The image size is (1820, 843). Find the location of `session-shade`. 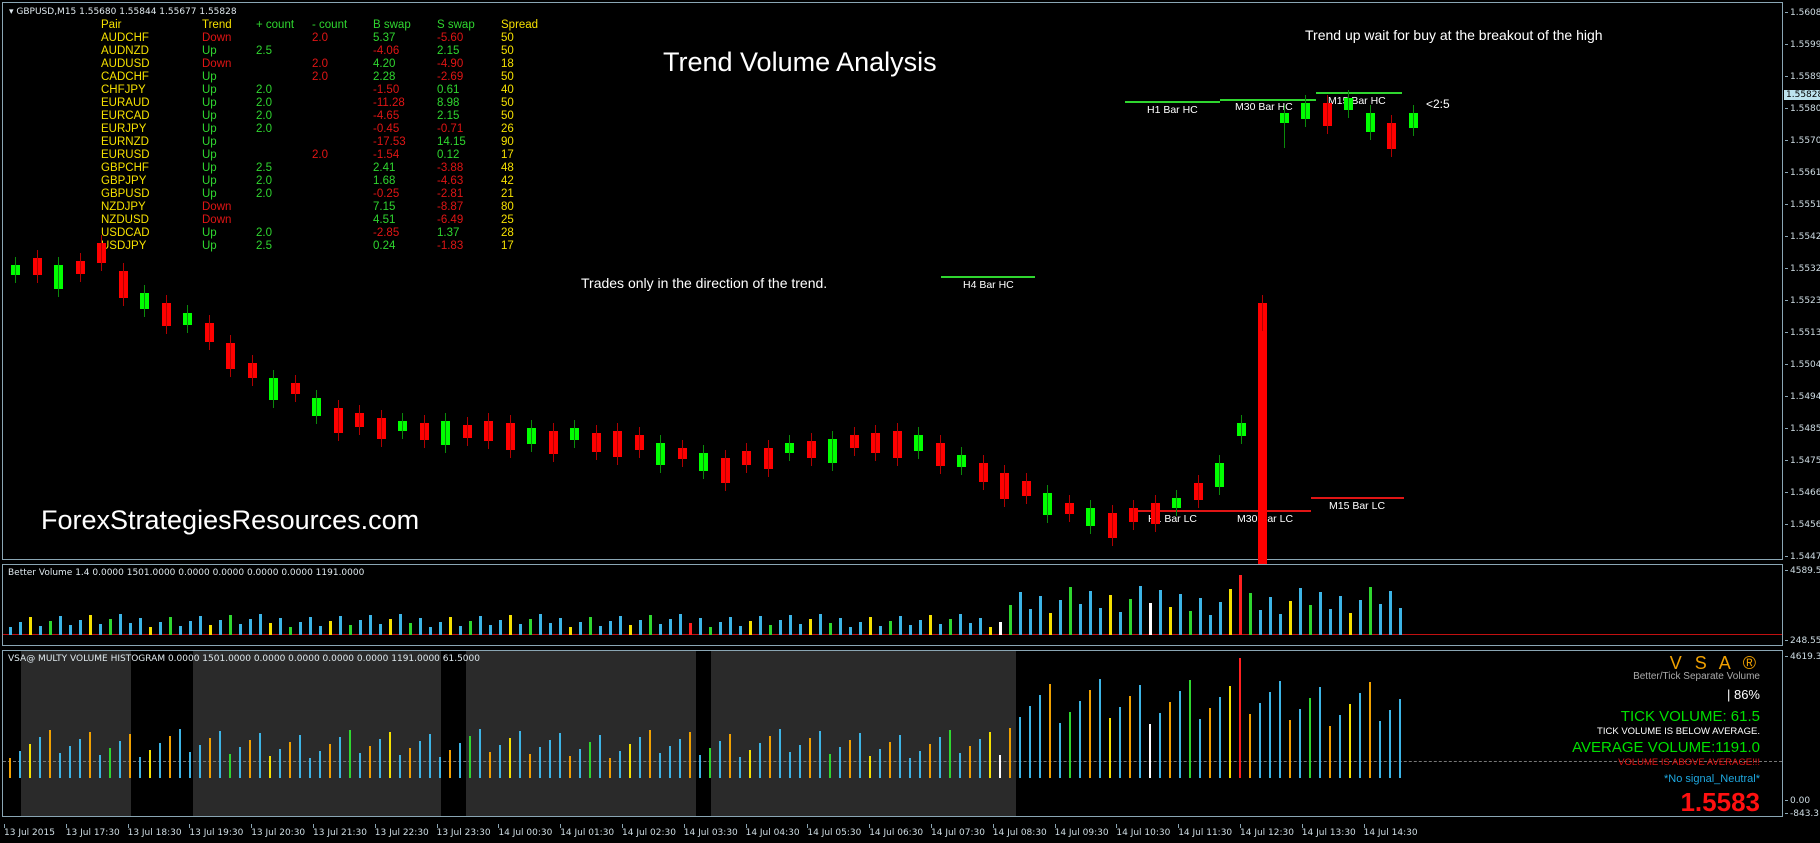

session-shade is located at coordinates (76, 733).